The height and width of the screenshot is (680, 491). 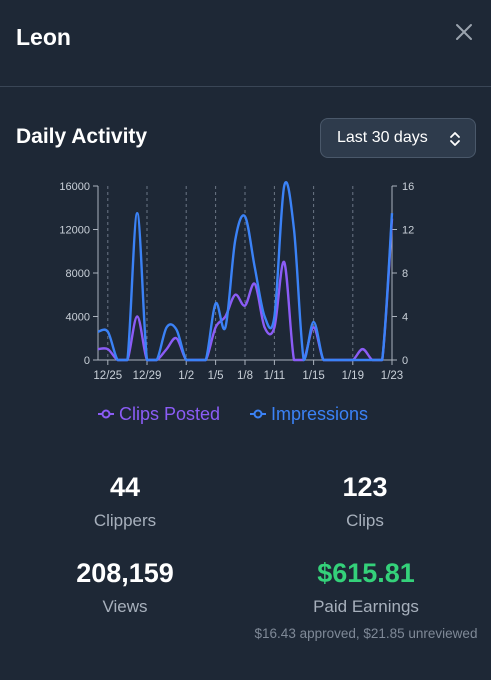 What do you see at coordinates (107, 376) in the screenshot?
I see `x-tick-label-0: 12/25` at bounding box center [107, 376].